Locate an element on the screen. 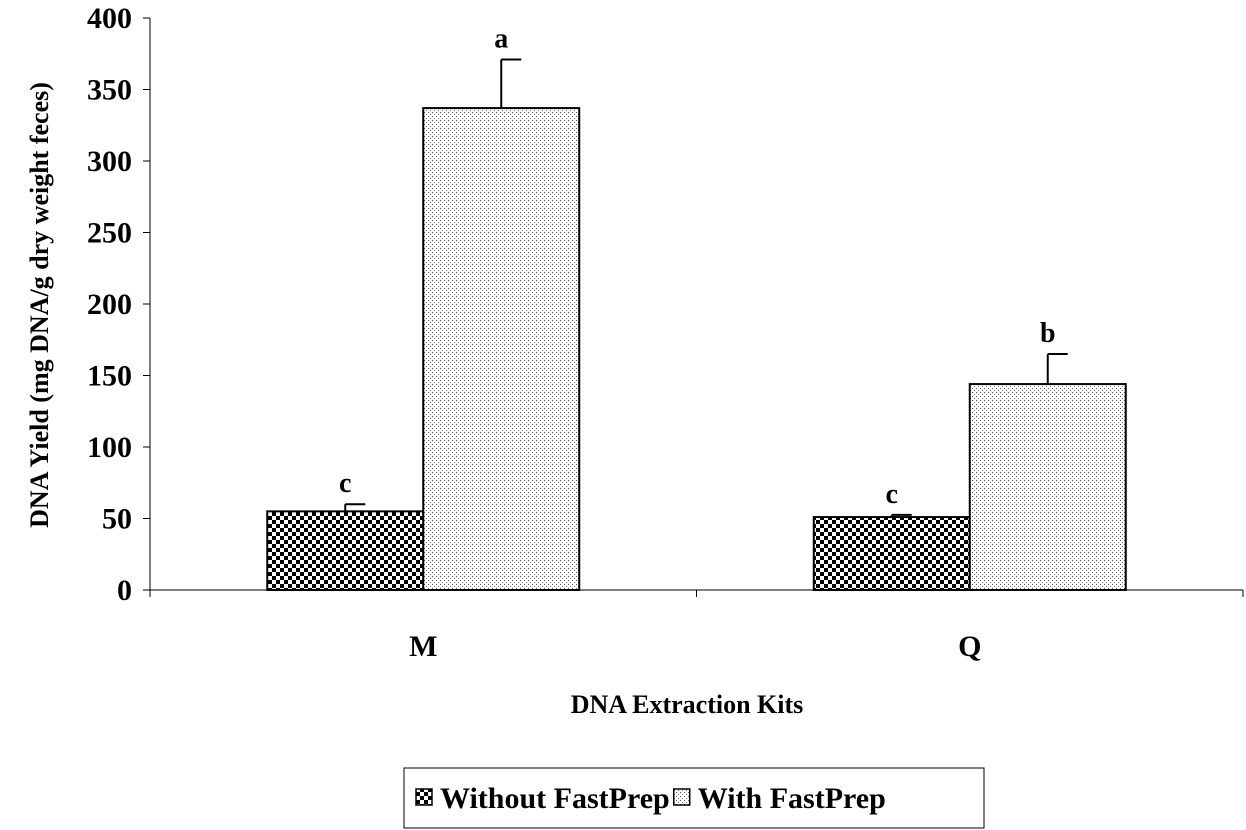 The height and width of the screenshot is (830, 1246). y-tick-label: 350 is located at coordinates (109, 90).